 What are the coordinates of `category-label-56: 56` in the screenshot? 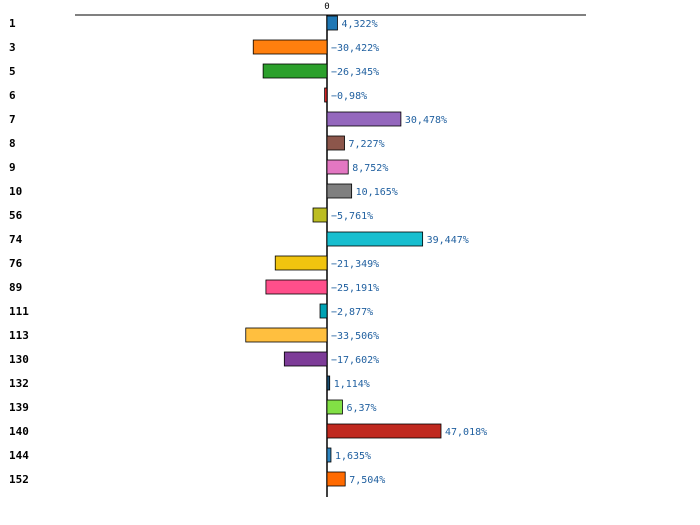 It's located at (16, 215).